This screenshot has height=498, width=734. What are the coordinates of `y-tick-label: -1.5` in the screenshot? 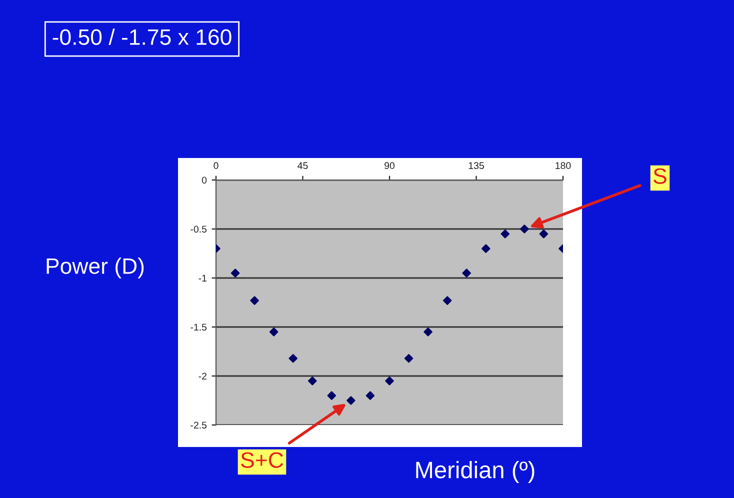 It's located at (198, 327).